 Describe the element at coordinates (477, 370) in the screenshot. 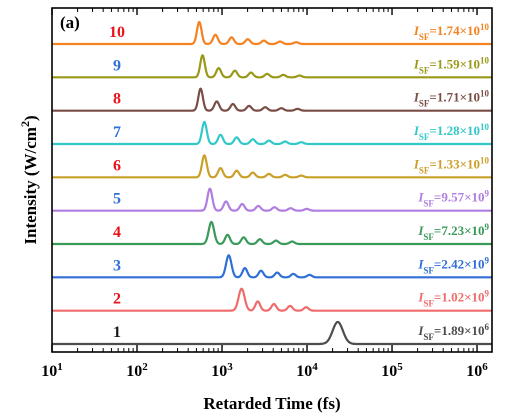

I see `x-tick-label: 10⁶` at that location.